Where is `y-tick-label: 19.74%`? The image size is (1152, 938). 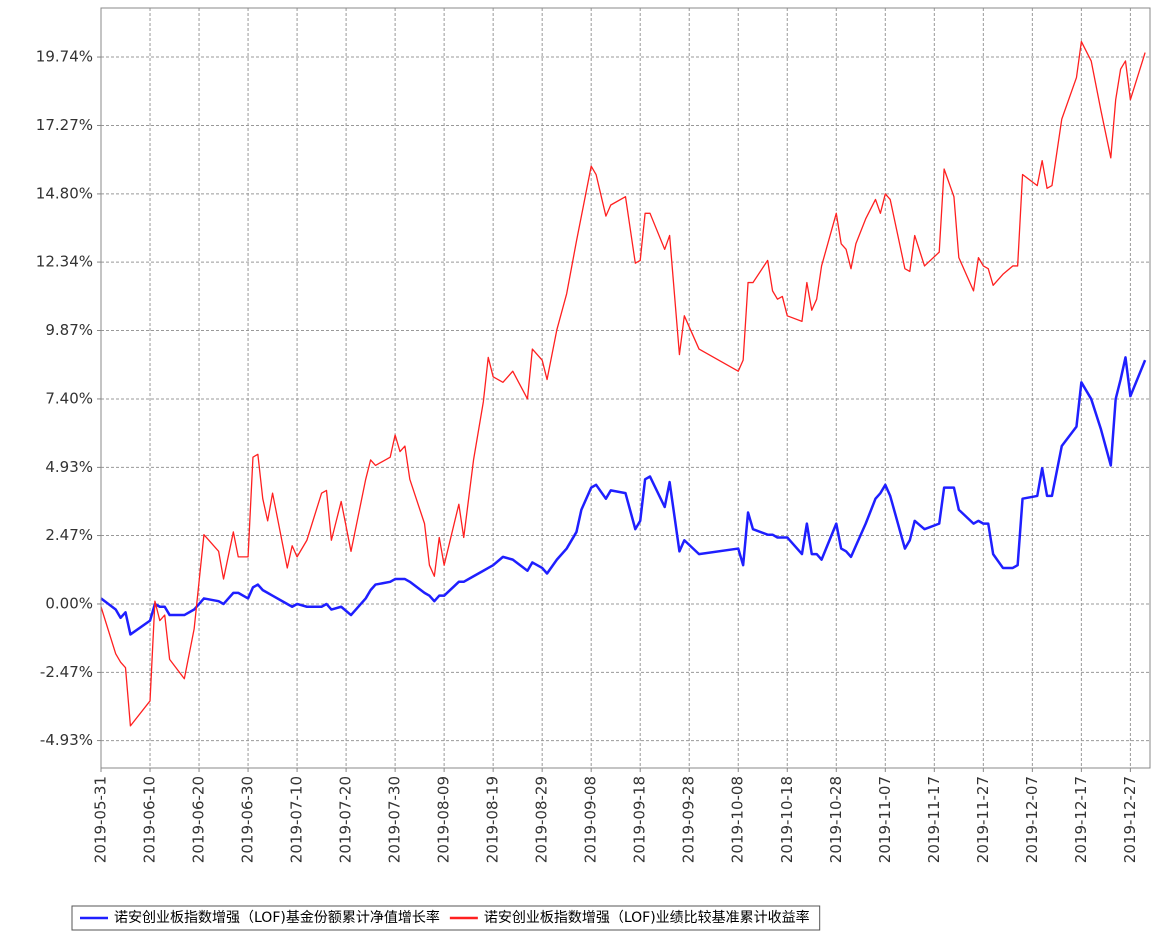 y-tick-label: 19.74% is located at coordinates (64, 57).